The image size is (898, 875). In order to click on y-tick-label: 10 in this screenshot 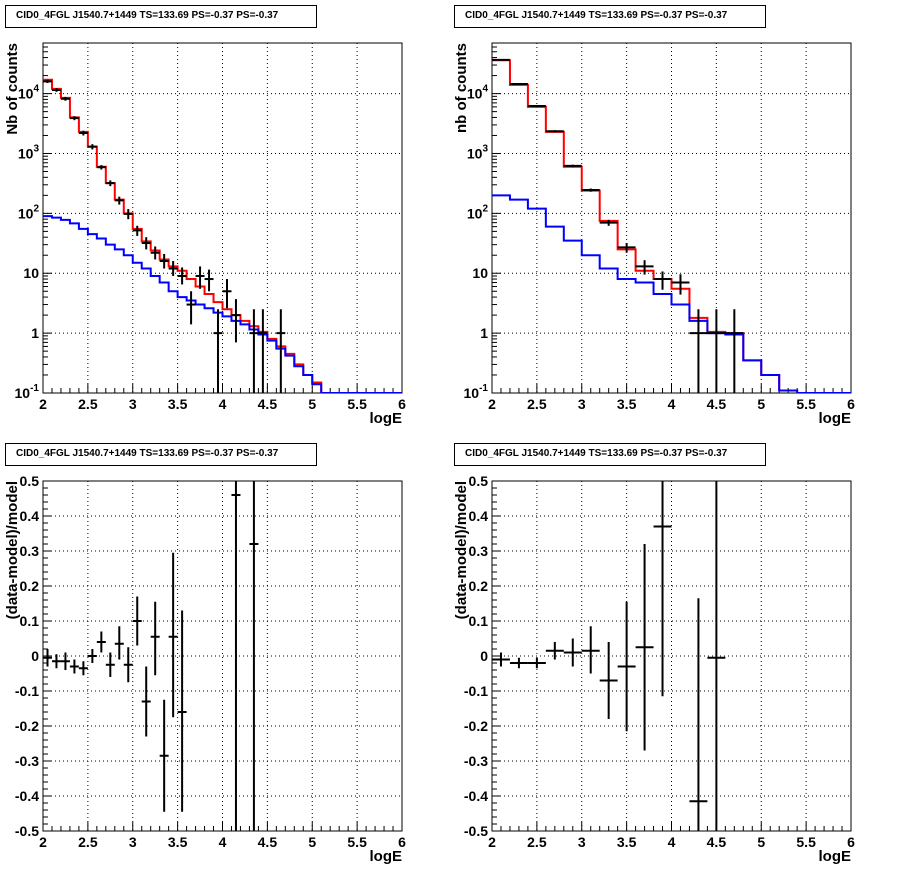, I will do `click(31, 273)`.